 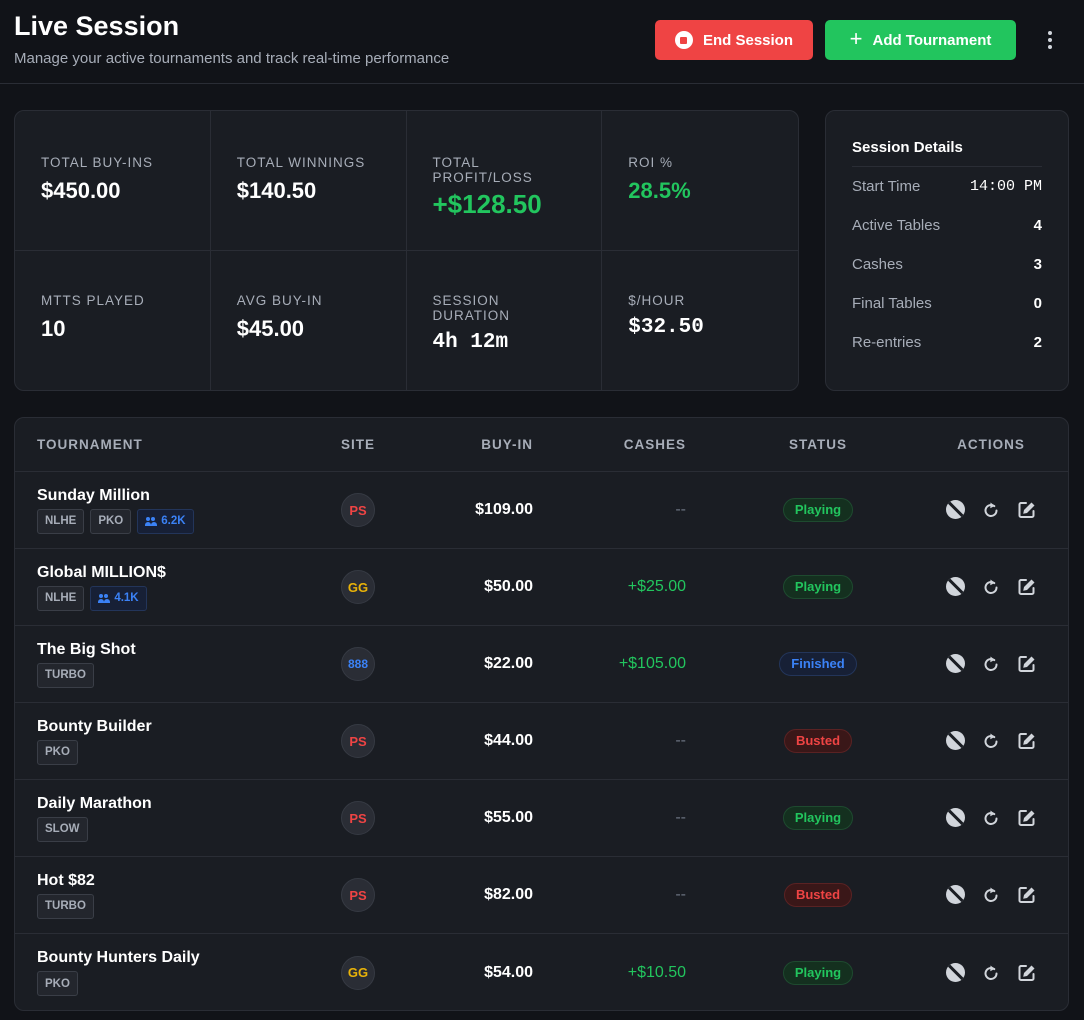 I want to click on table-row: Bounty Builder PKO PS $44.00 -- Busted, so click(x=541, y=741).